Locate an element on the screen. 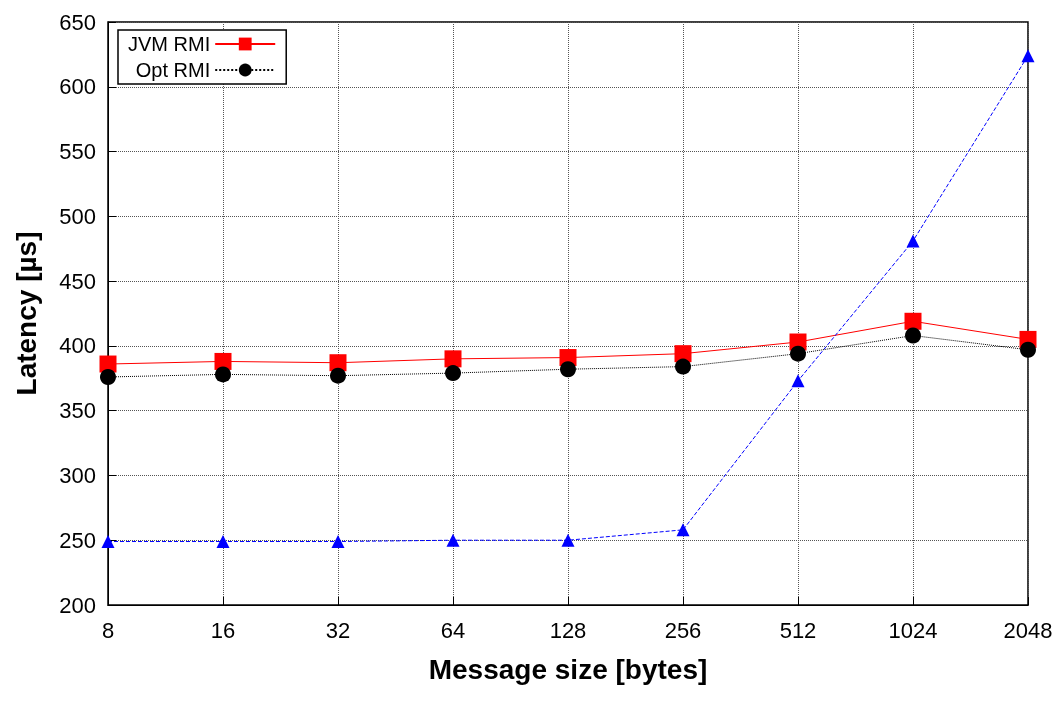  x-tick-label: 256 is located at coordinates (683, 630).